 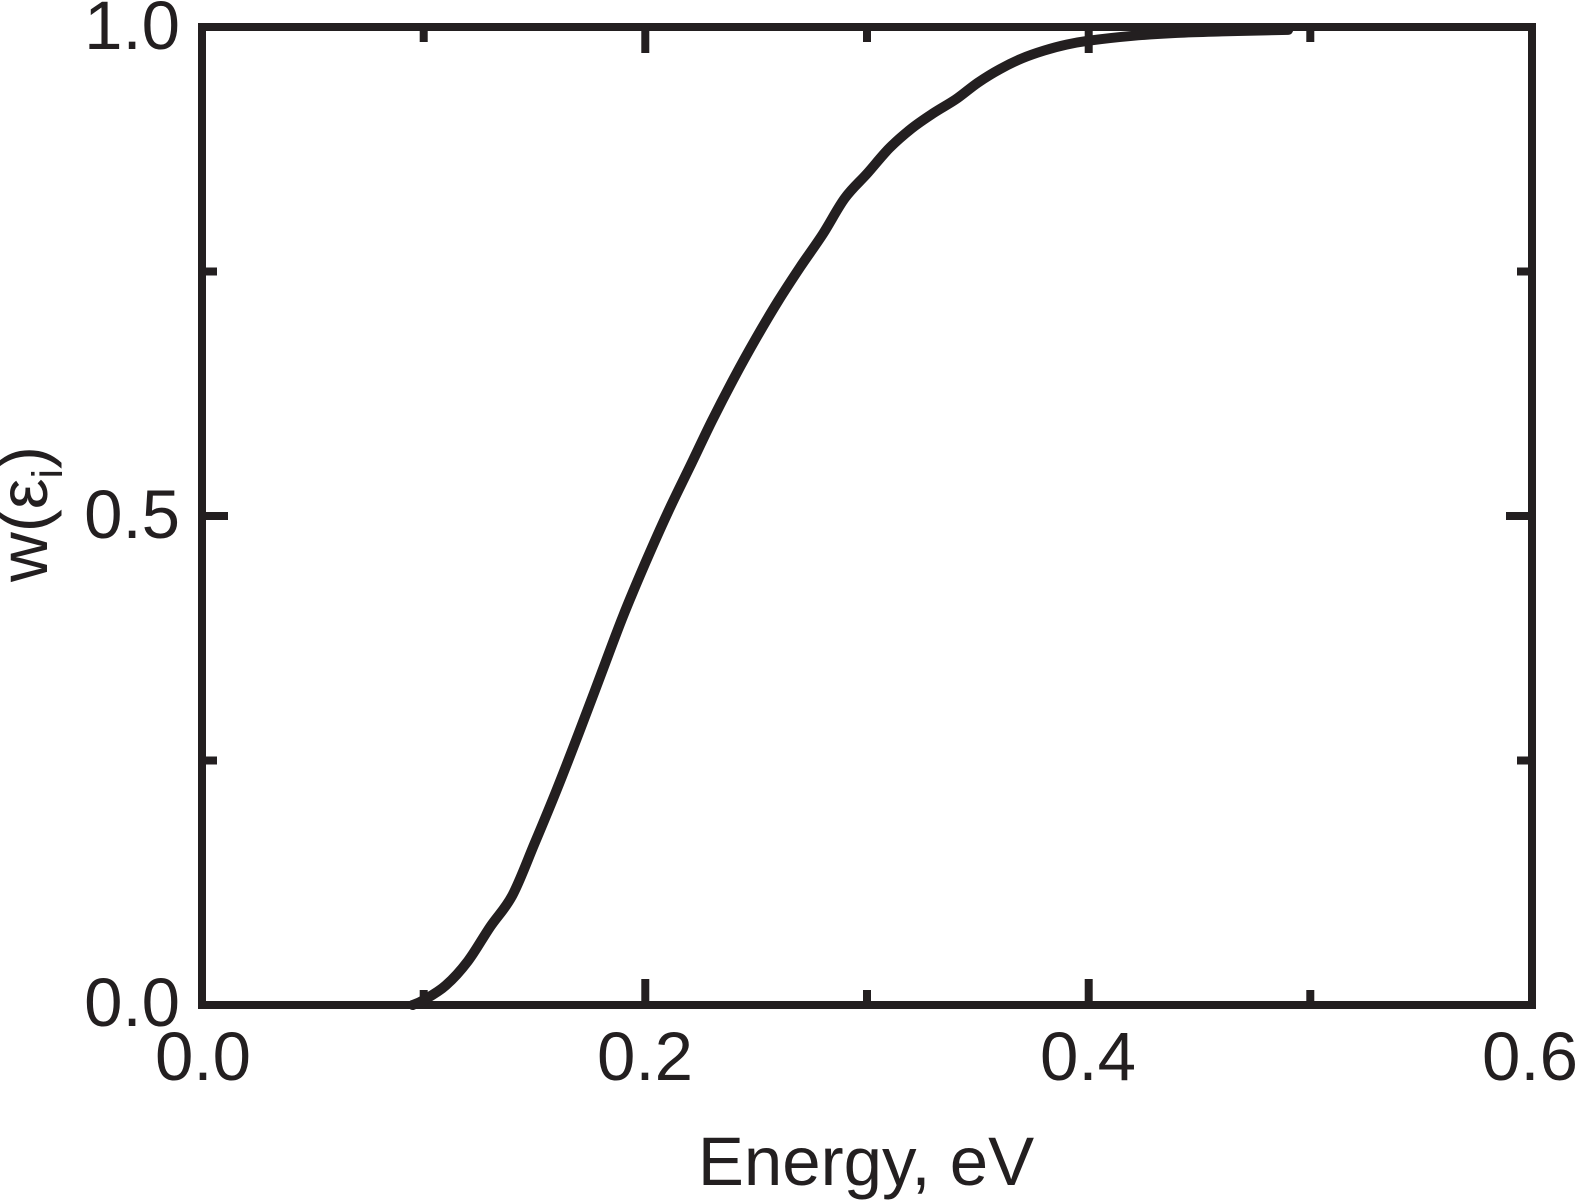 I want to click on y-axis-label-pre: w(ε, so click(x=31, y=530).